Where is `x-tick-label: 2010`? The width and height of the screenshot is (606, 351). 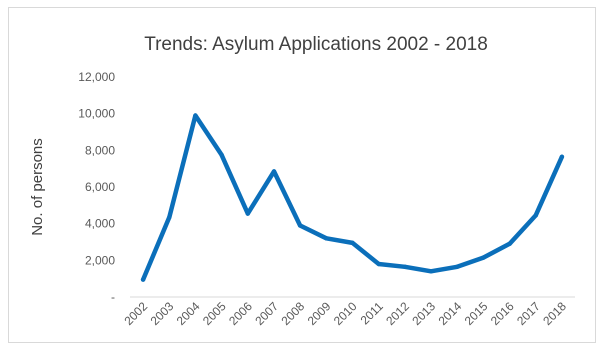 x-tick-label: 2010 is located at coordinates (345, 313).